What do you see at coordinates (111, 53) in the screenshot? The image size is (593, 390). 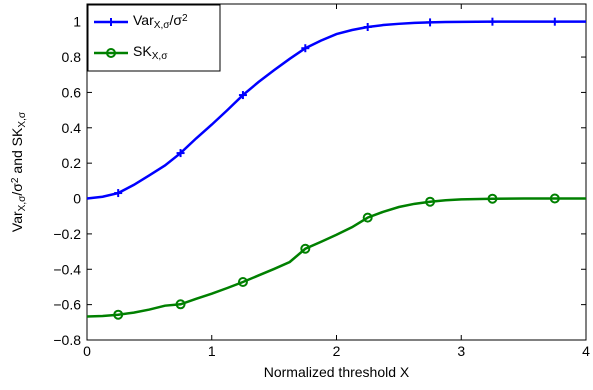 I see `legend-marker` at bounding box center [111, 53].